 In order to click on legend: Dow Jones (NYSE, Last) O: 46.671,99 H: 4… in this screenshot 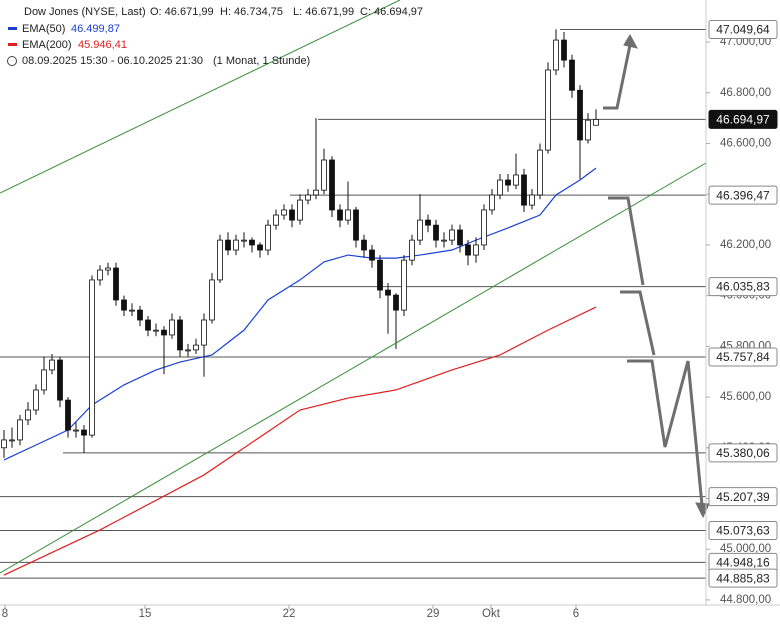, I will do `click(215, 36)`.